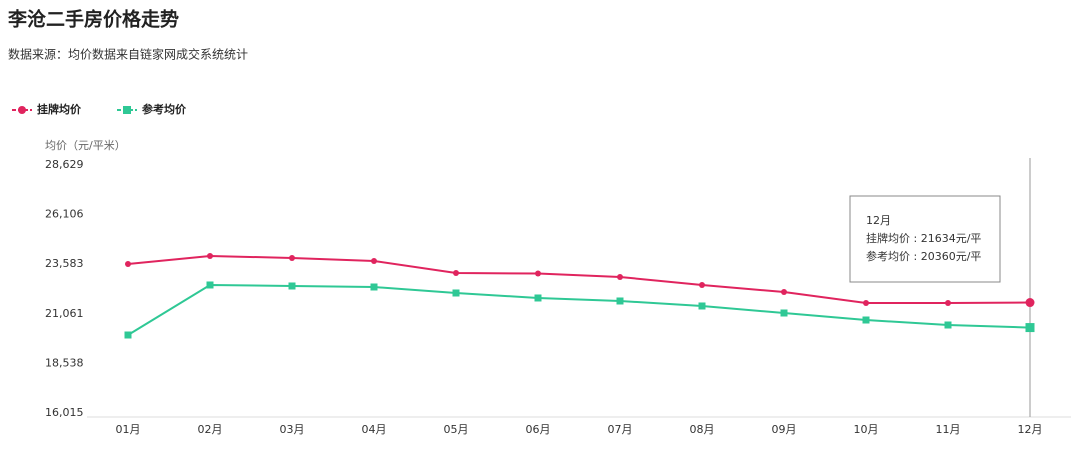  I want to click on y-tick-label: 21,061, so click(64, 313).